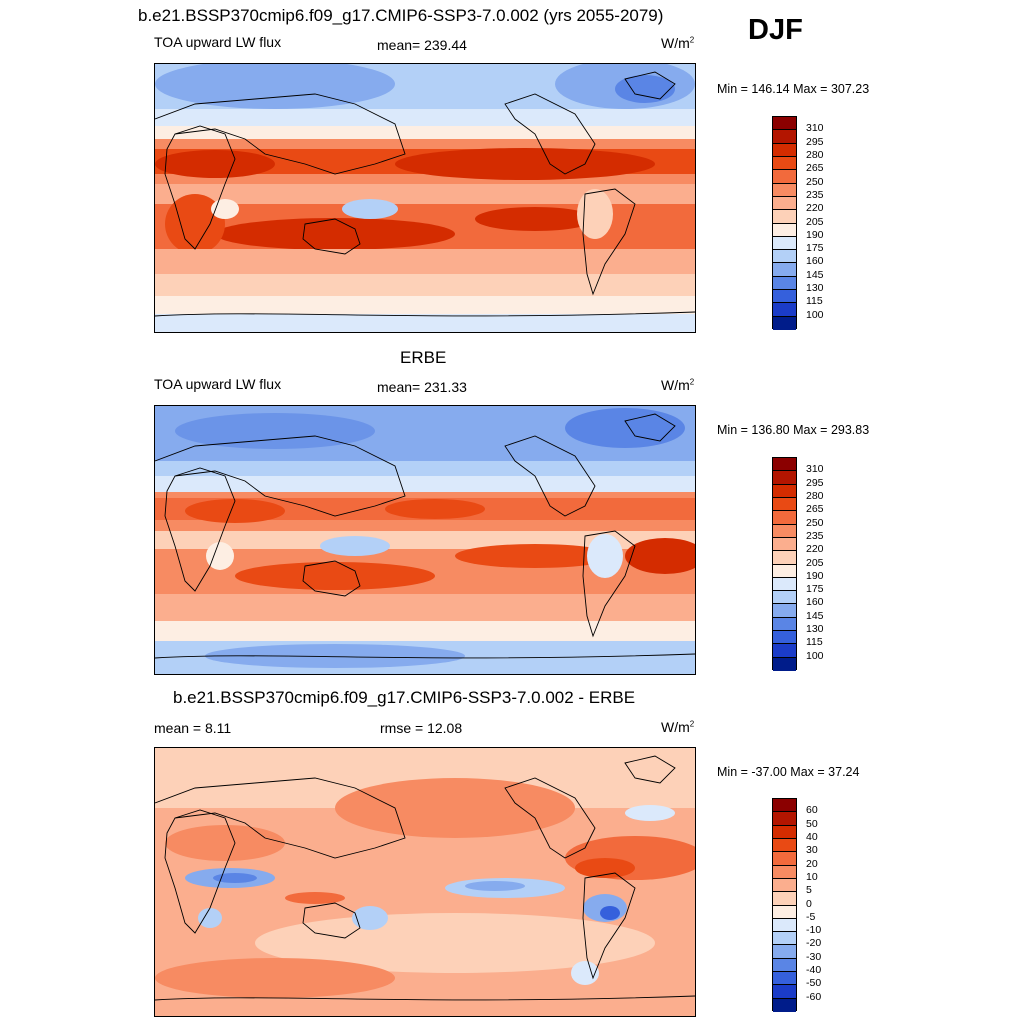 The width and height of the screenshot is (1024, 1024). I want to click on panel-model-units: W/m2, so click(678, 43).